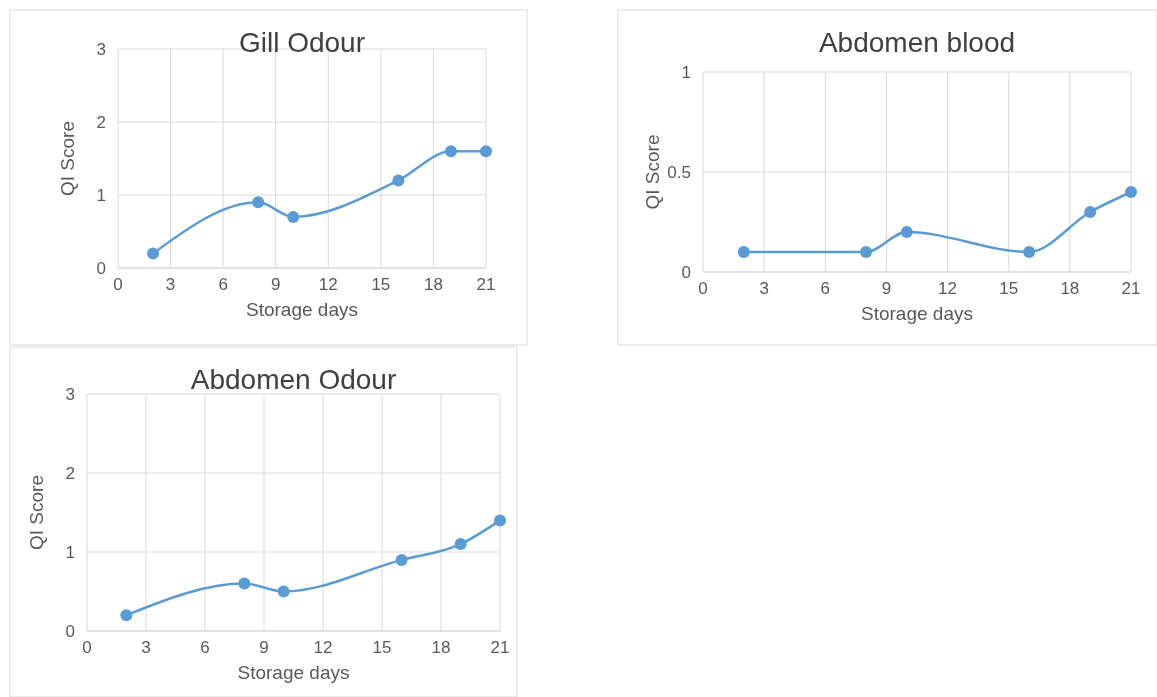  Describe the element at coordinates (679, 172) in the screenshot. I see `y-tick-label: 0.5` at that location.